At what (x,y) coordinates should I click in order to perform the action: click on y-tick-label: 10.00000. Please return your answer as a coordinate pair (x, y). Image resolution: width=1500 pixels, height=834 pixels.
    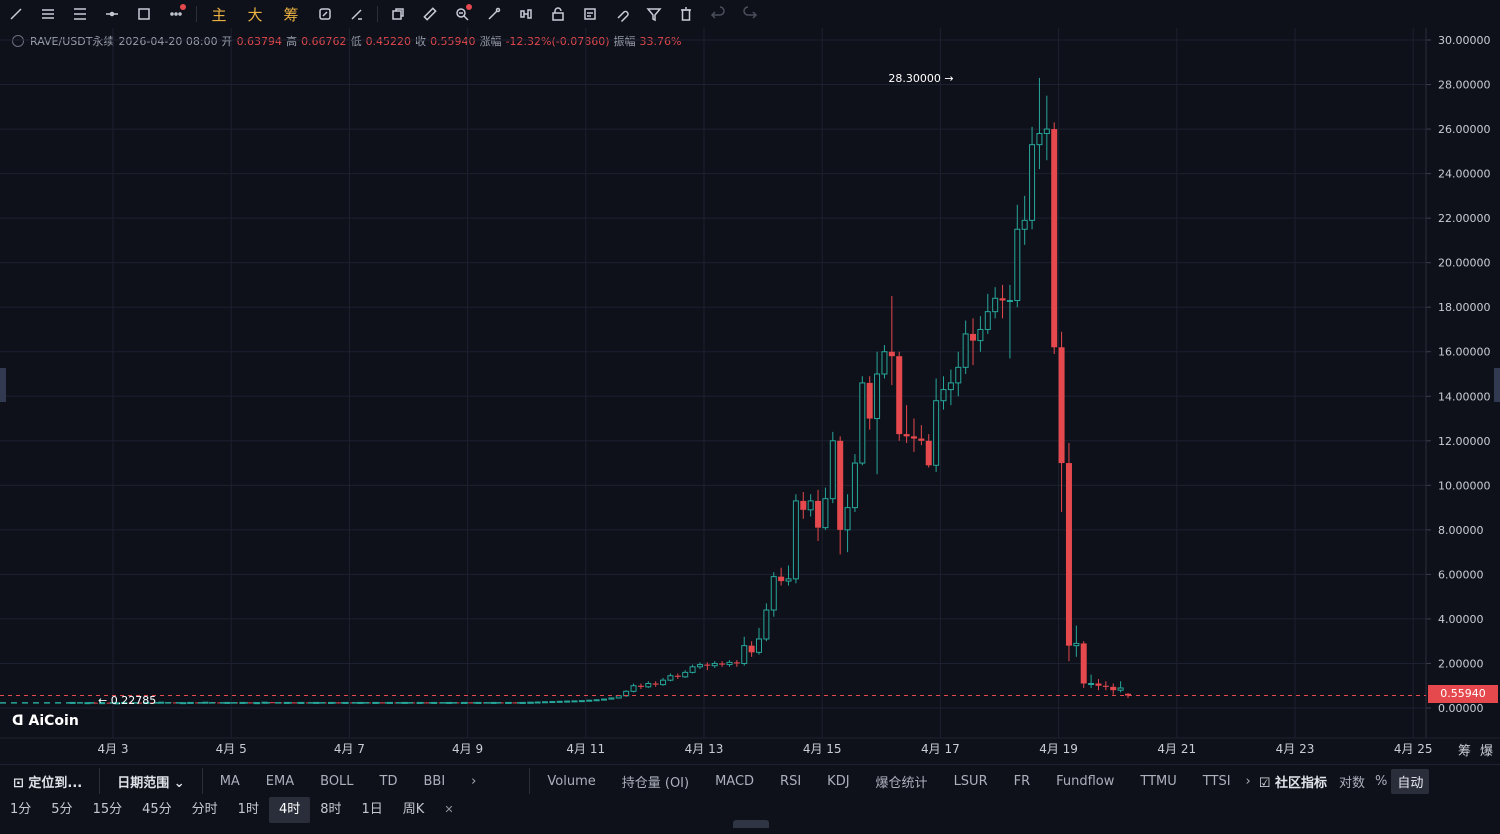
    Looking at the image, I should click on (1464, 485).